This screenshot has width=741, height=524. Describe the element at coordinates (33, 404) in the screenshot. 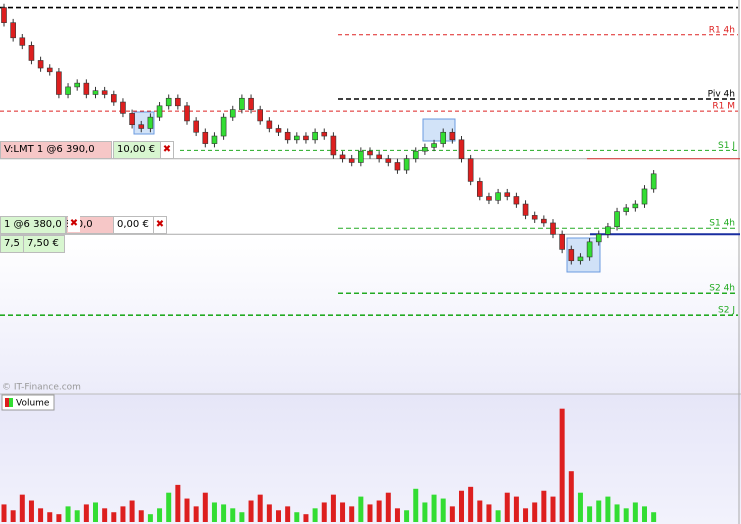

I see `legend-label: Volume` at that location.